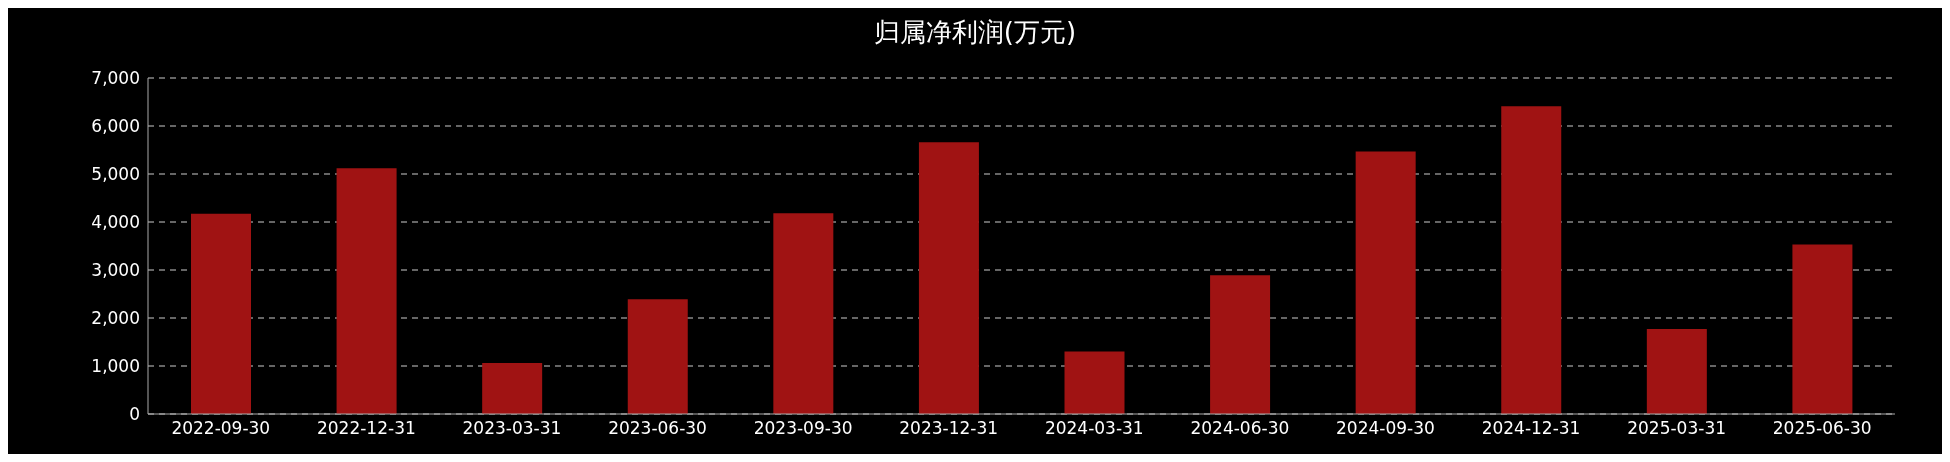  I want to click on x-tick-label: 2023-03-31, so click(512, 428).